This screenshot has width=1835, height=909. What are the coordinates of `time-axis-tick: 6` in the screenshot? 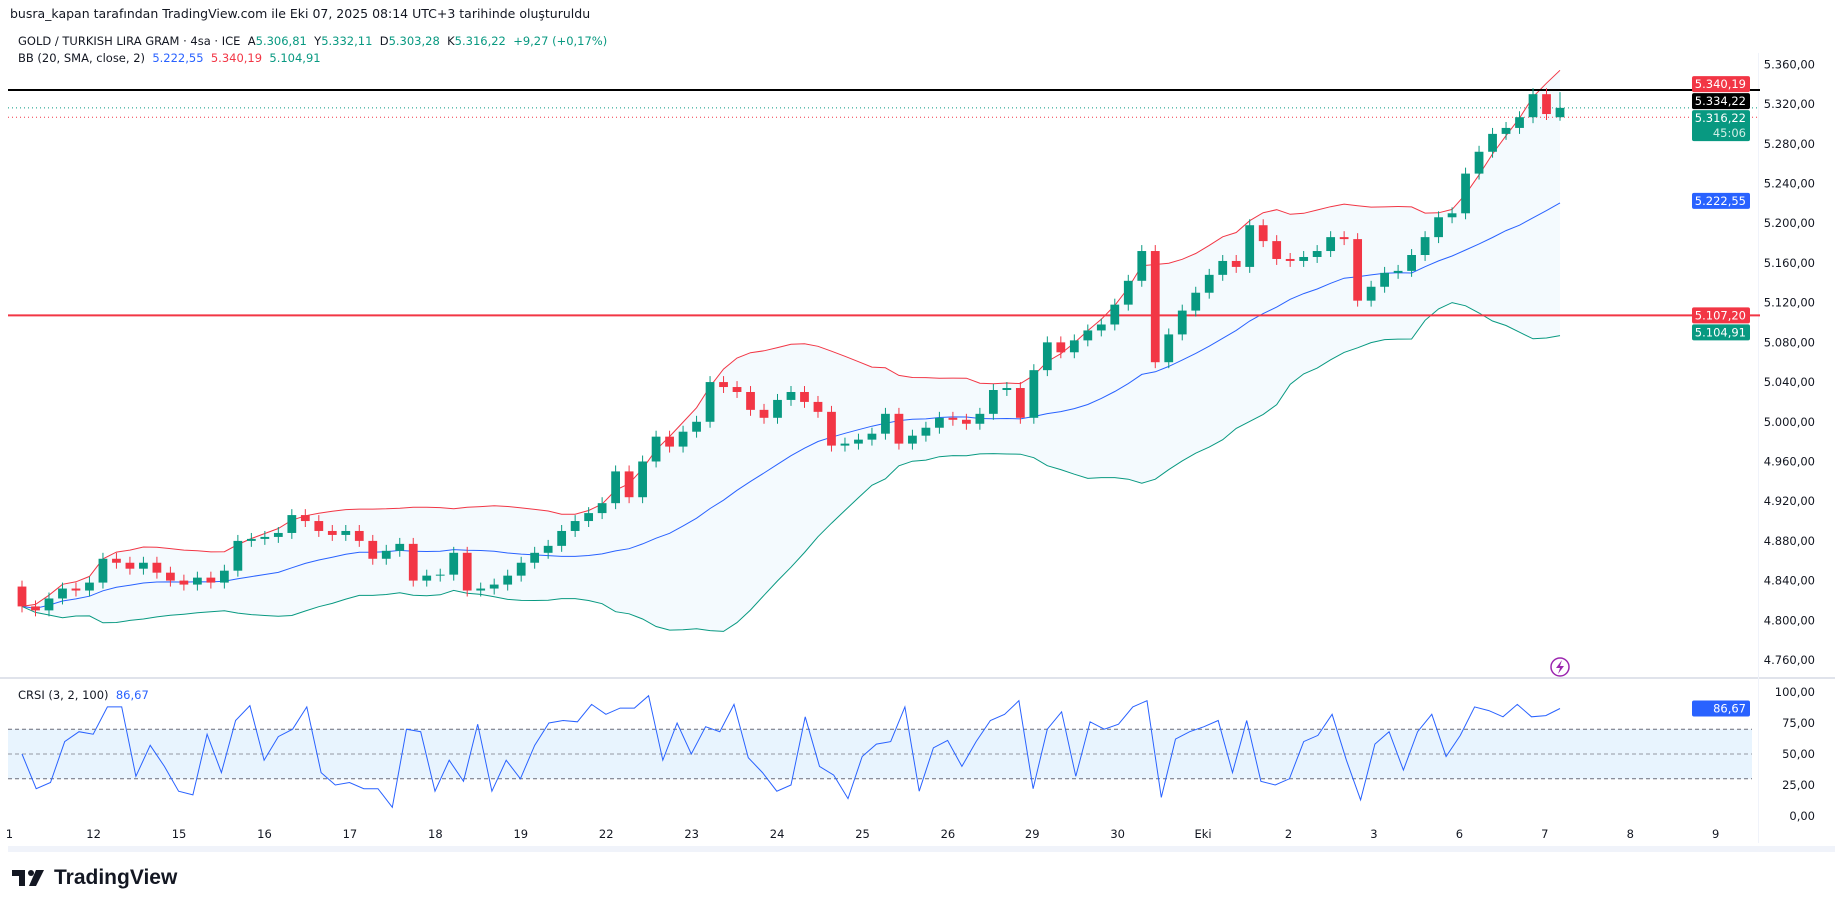 It's located at (1459, 834).